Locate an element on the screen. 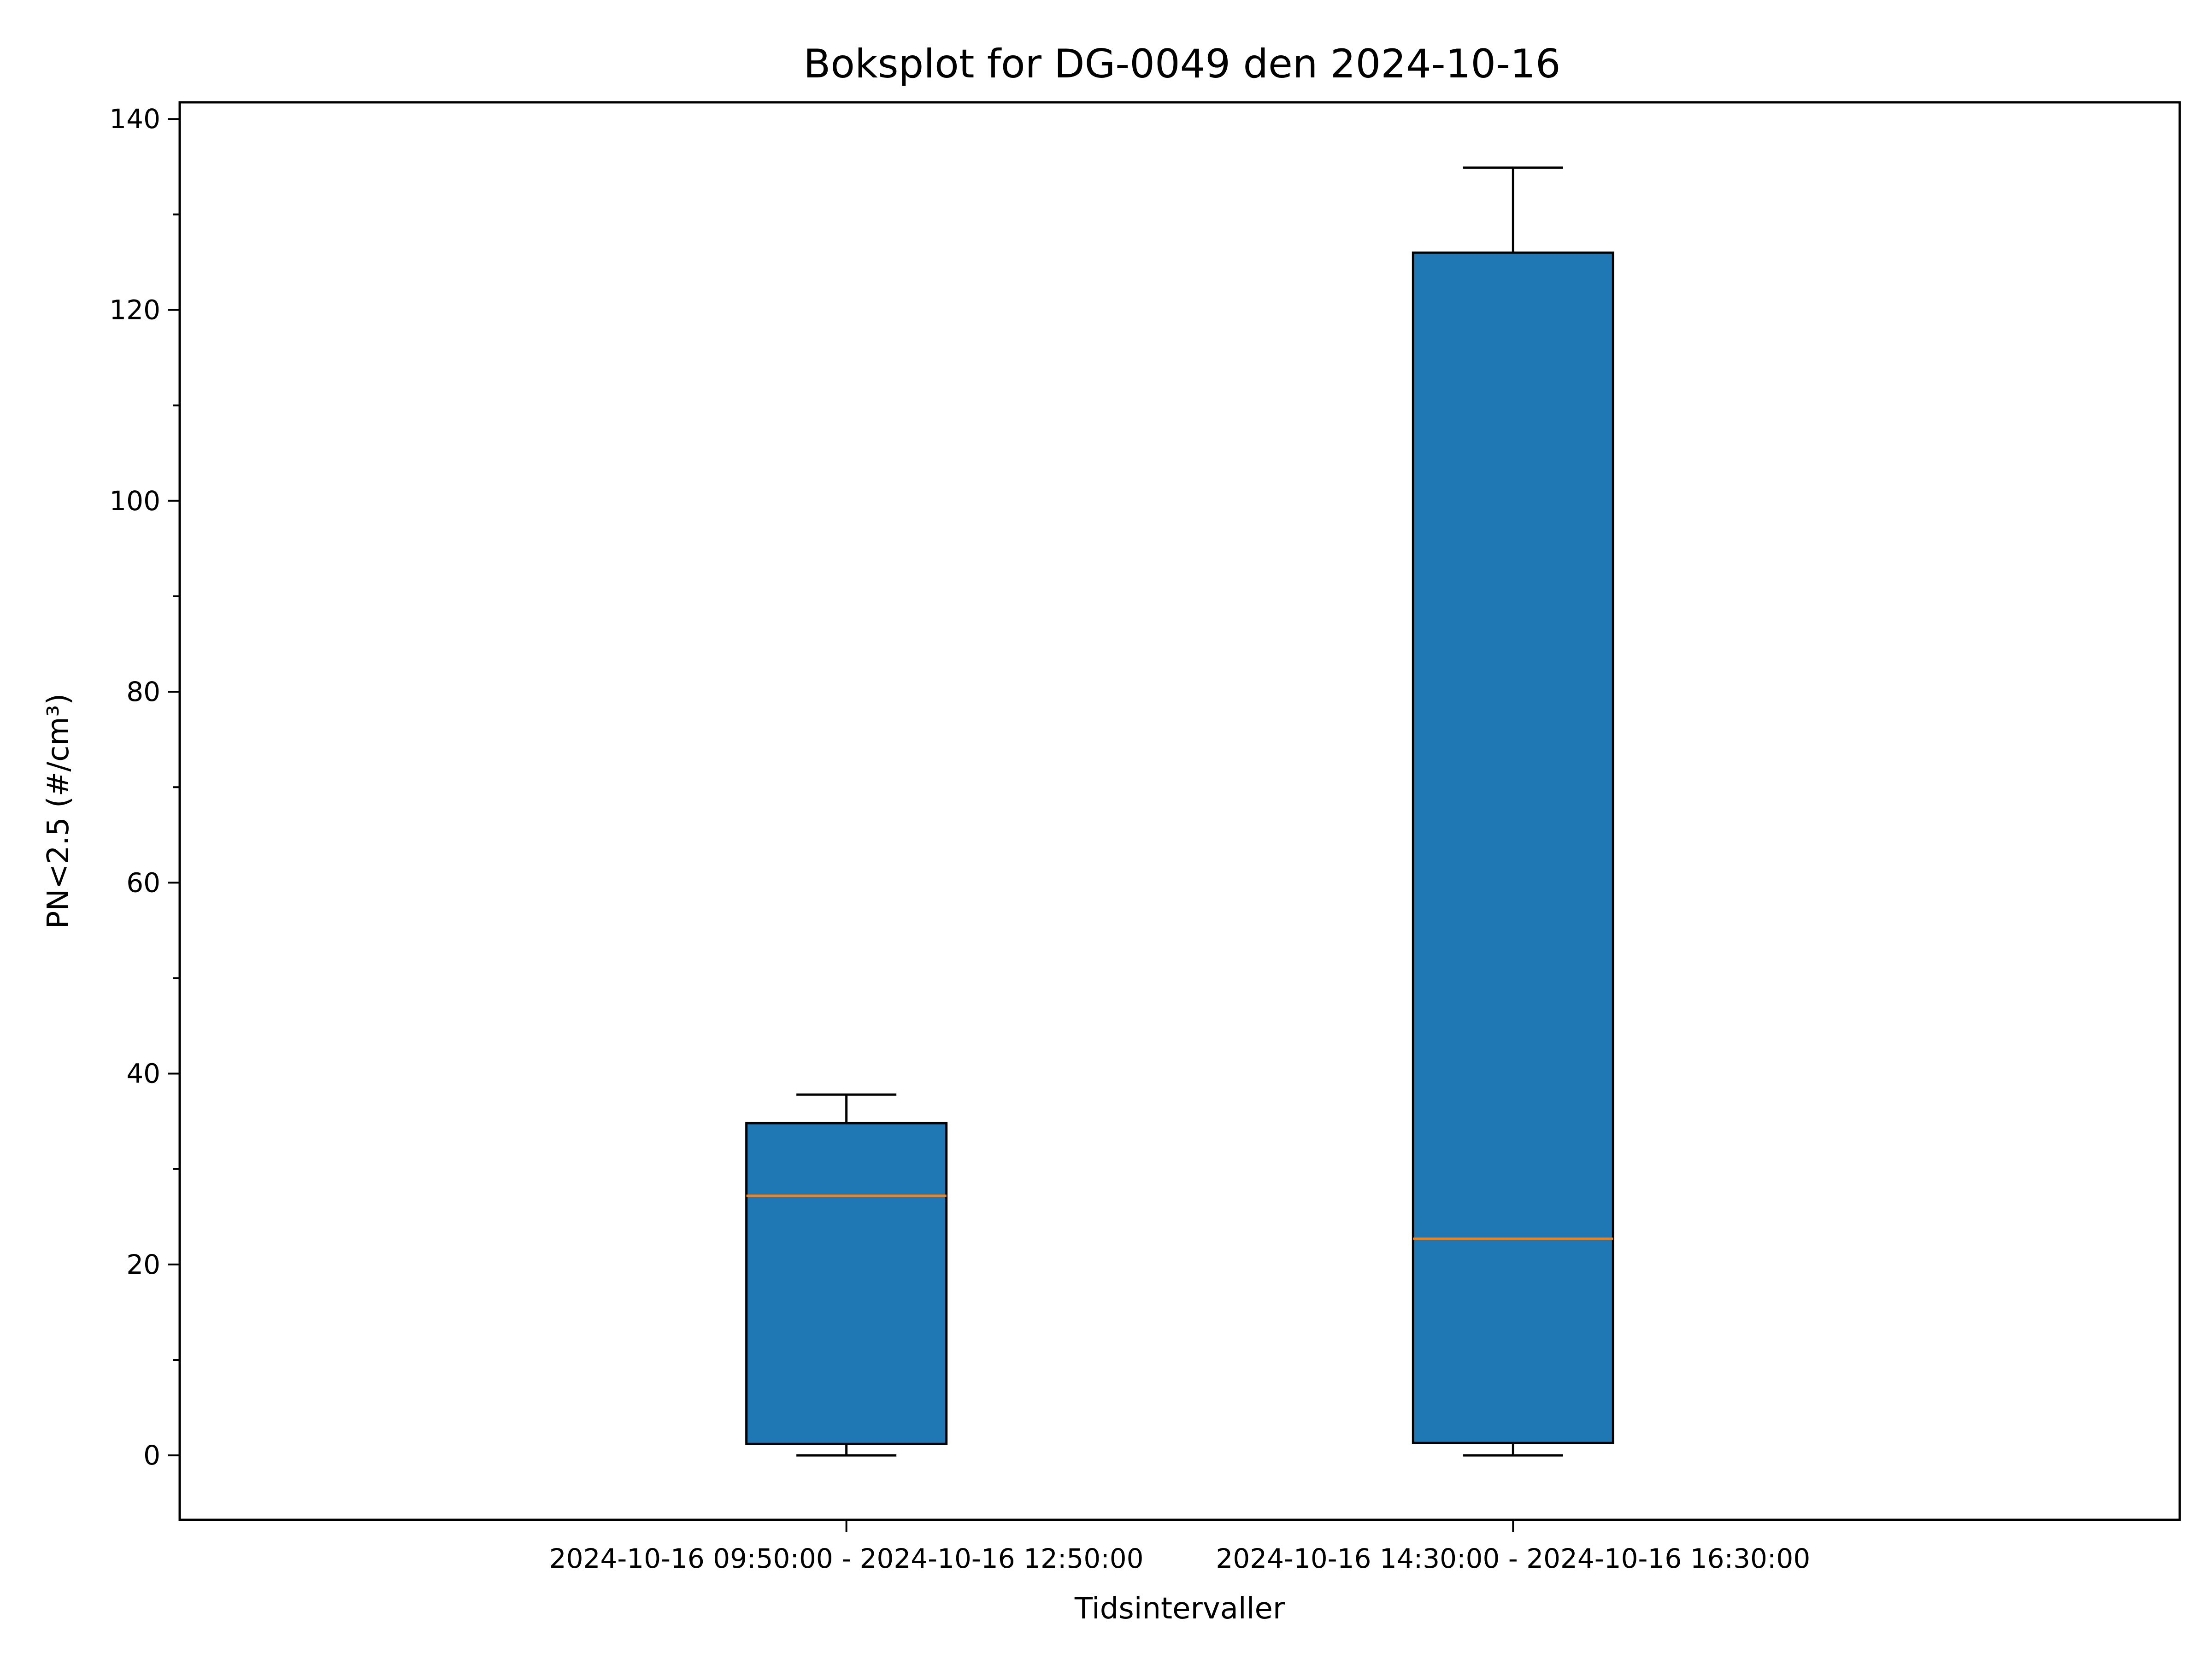 This screenshot has height=1659, width=2212. y-tick-label: 60 is located at coordinates (143, 882).